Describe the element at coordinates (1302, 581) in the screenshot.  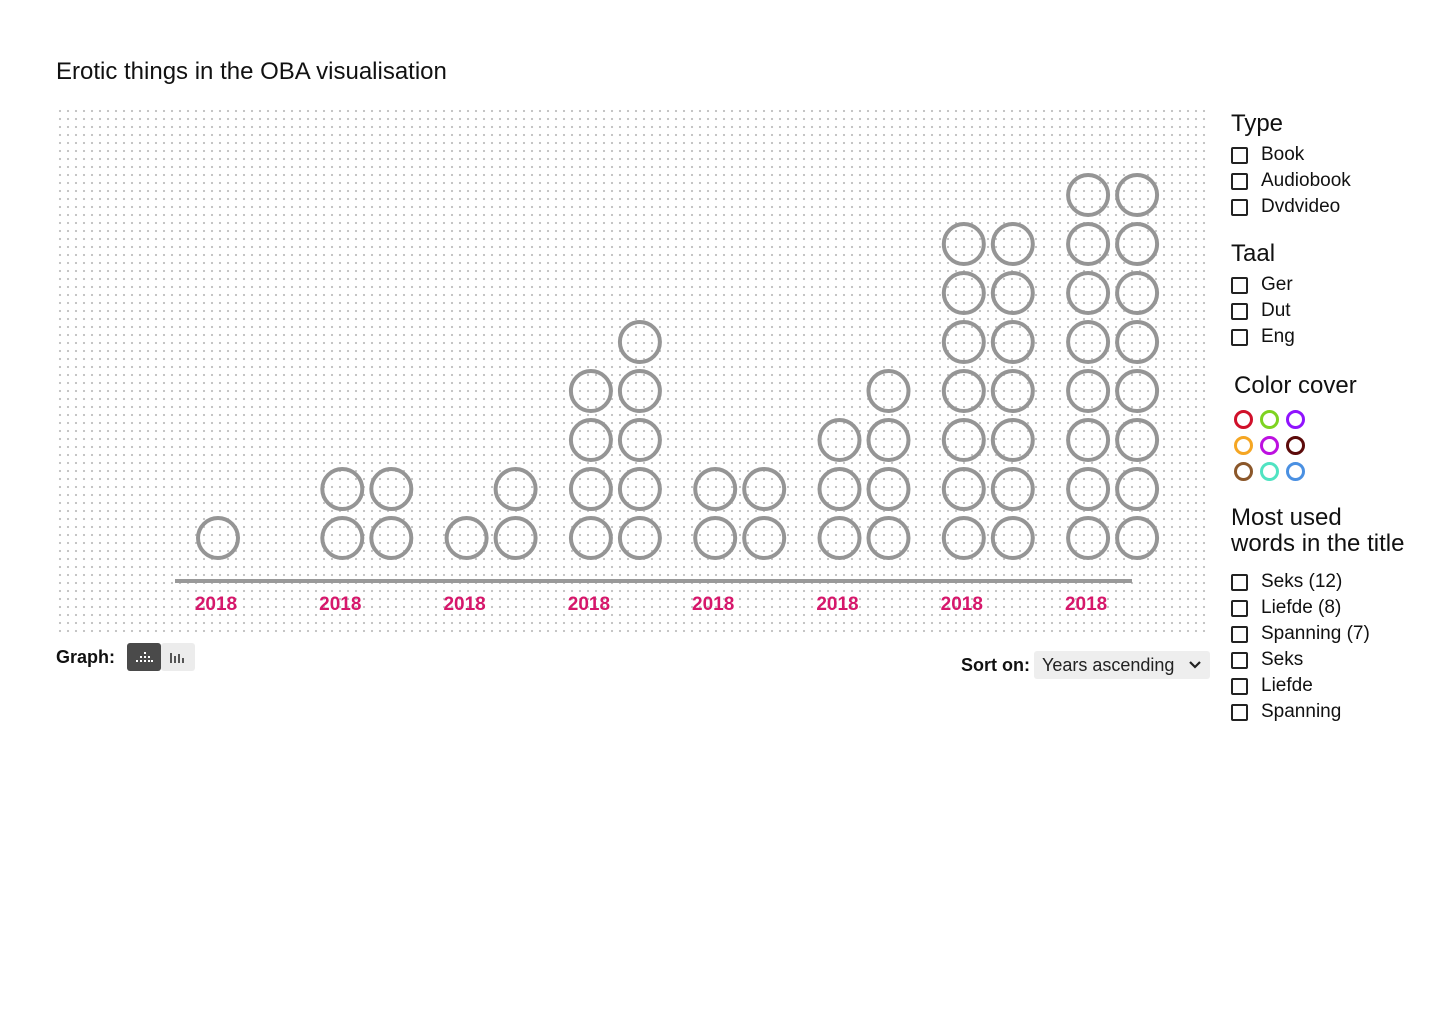
I see `filter-option-label: Seks (12)` at that location.